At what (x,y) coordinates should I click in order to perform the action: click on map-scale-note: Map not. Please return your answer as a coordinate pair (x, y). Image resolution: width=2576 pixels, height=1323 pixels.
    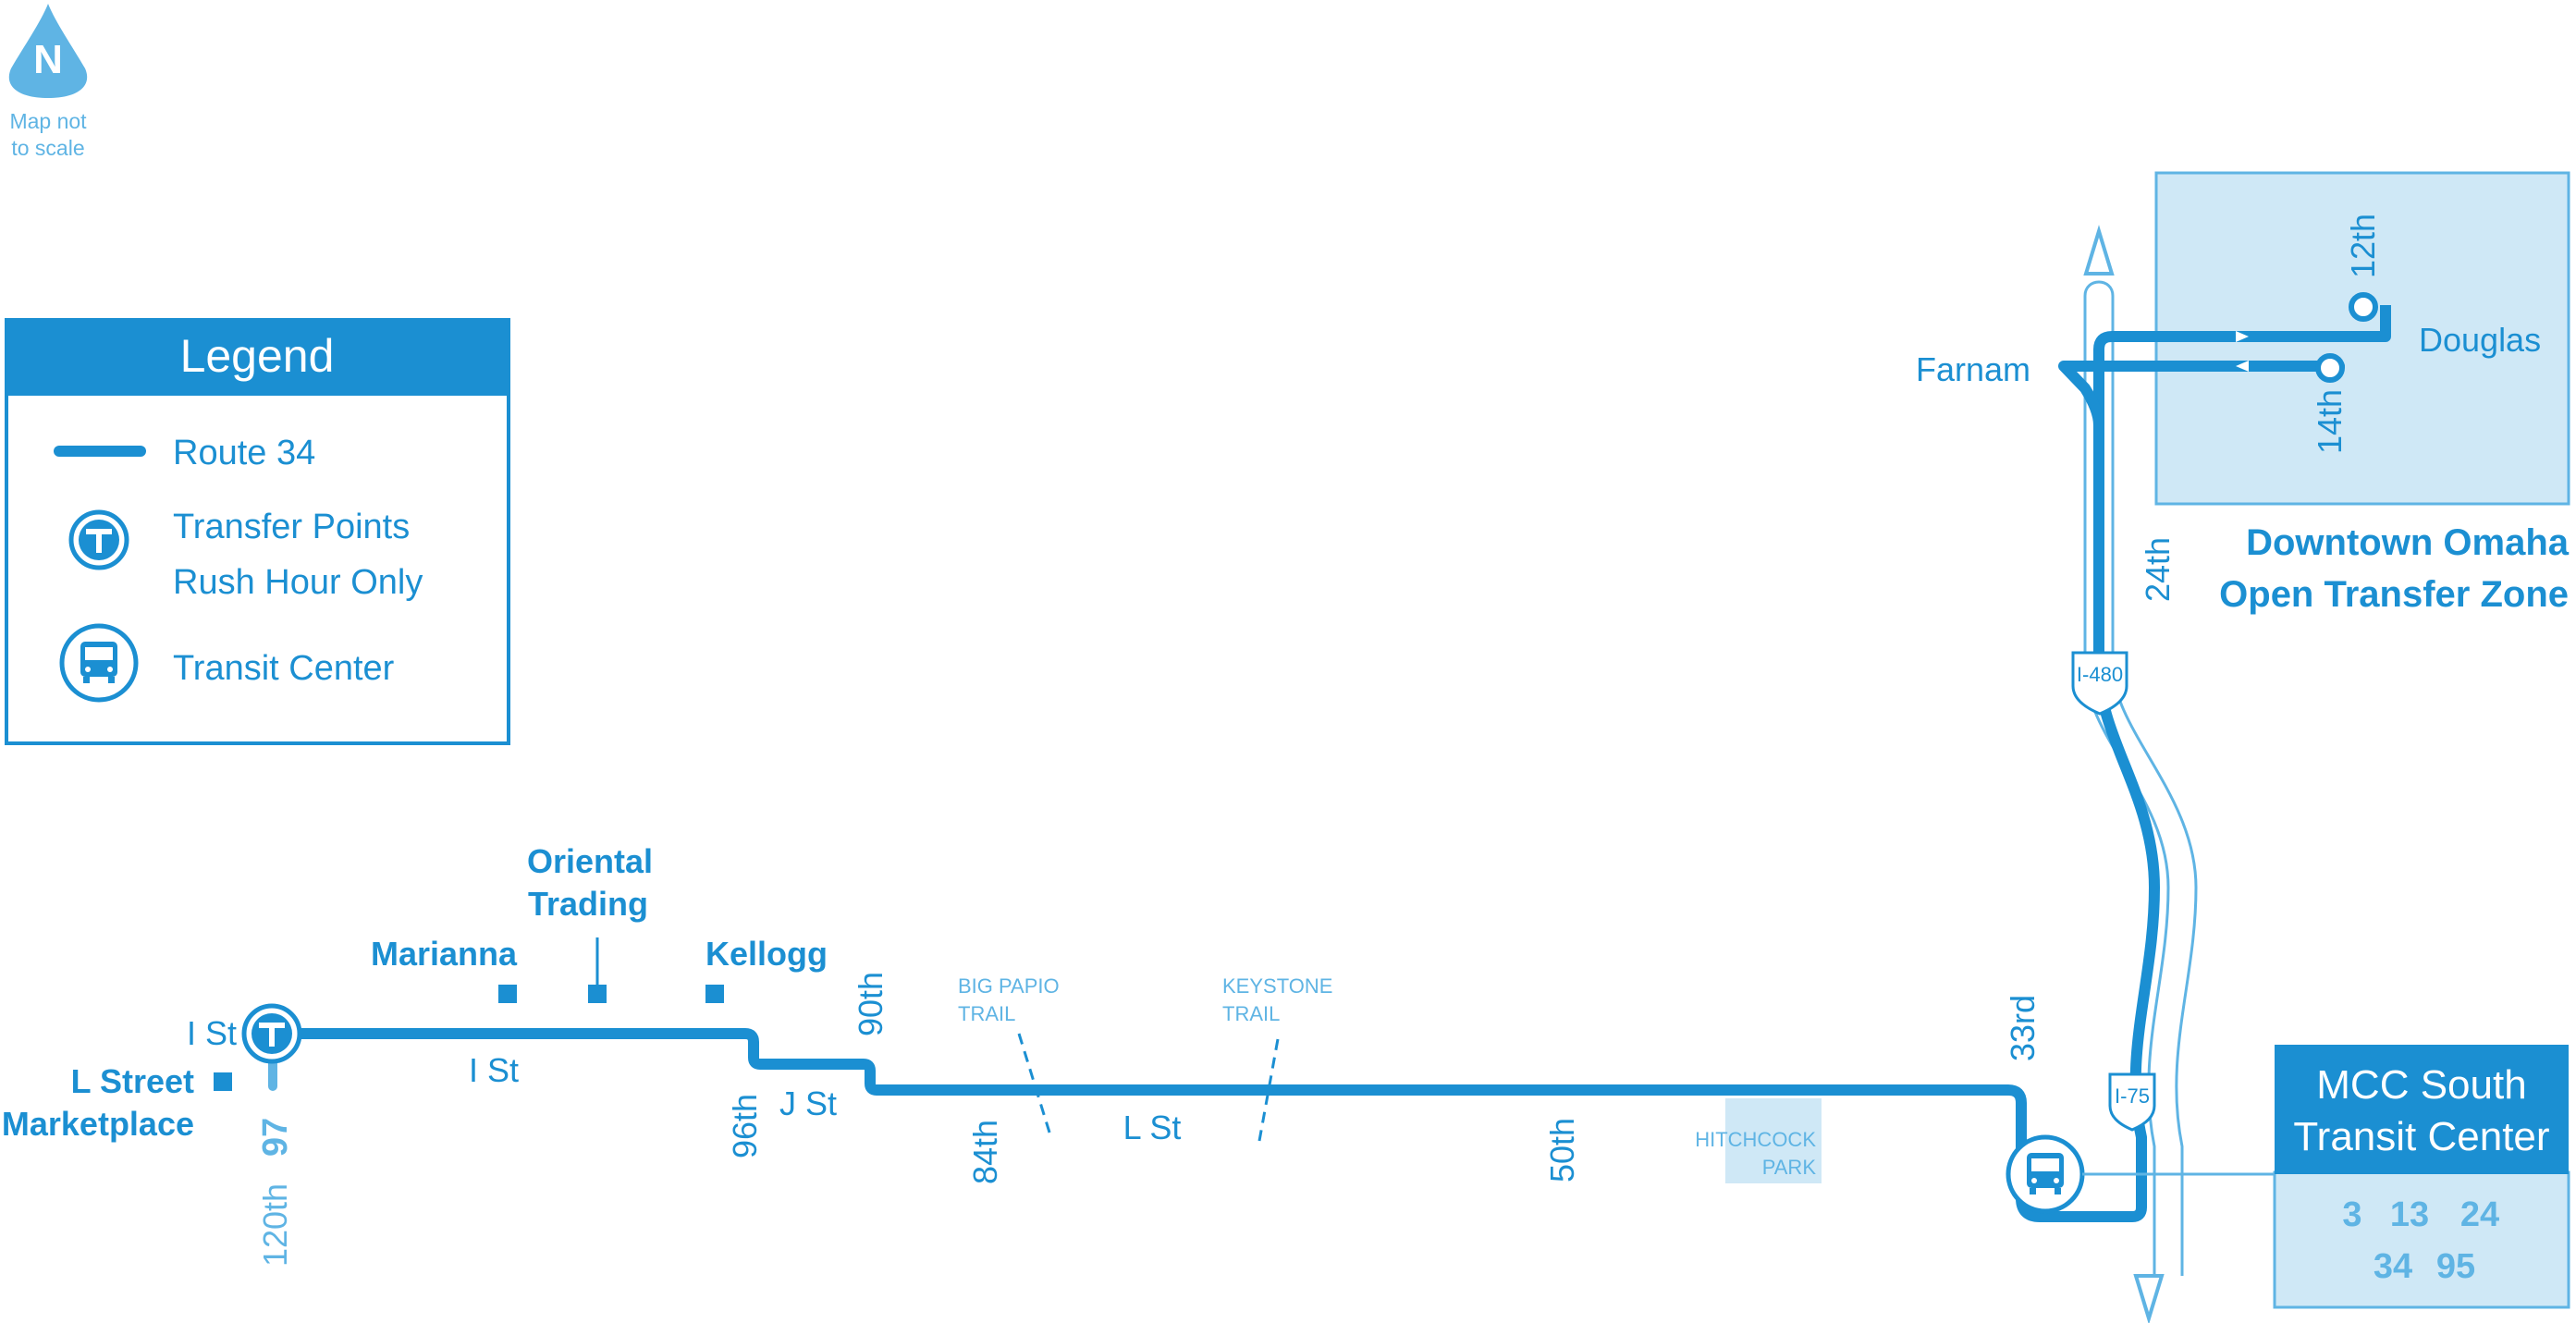
    Looking at the image, I should click on (48, 121).